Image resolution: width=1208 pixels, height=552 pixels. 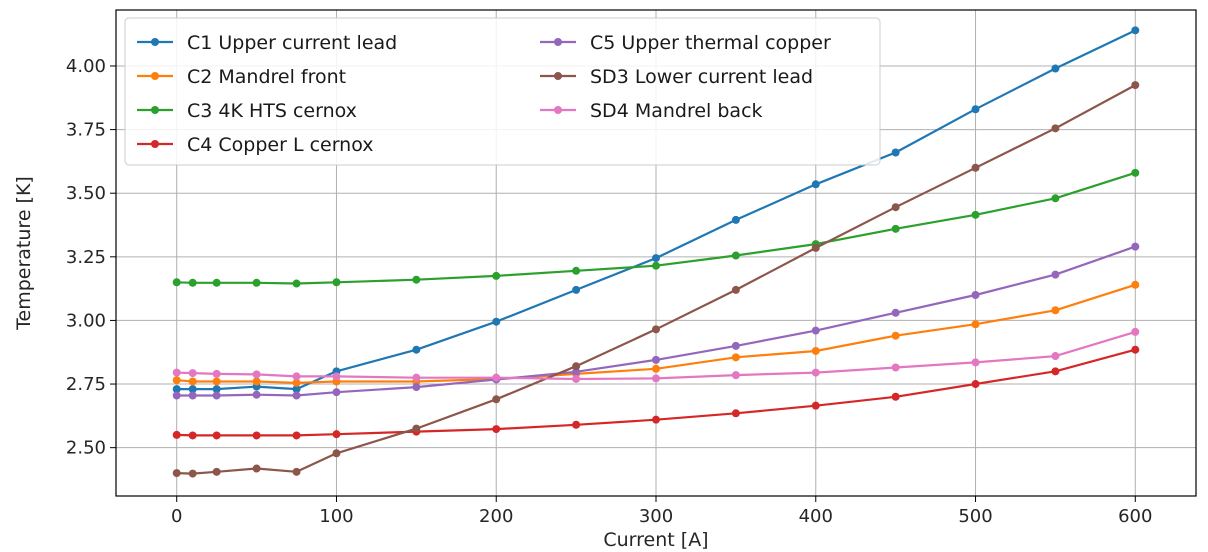 What do you see at coordinates (86, 257) in the screenshot?
I see `y-tick-label: 3.25` at bounding box center [86, 257].